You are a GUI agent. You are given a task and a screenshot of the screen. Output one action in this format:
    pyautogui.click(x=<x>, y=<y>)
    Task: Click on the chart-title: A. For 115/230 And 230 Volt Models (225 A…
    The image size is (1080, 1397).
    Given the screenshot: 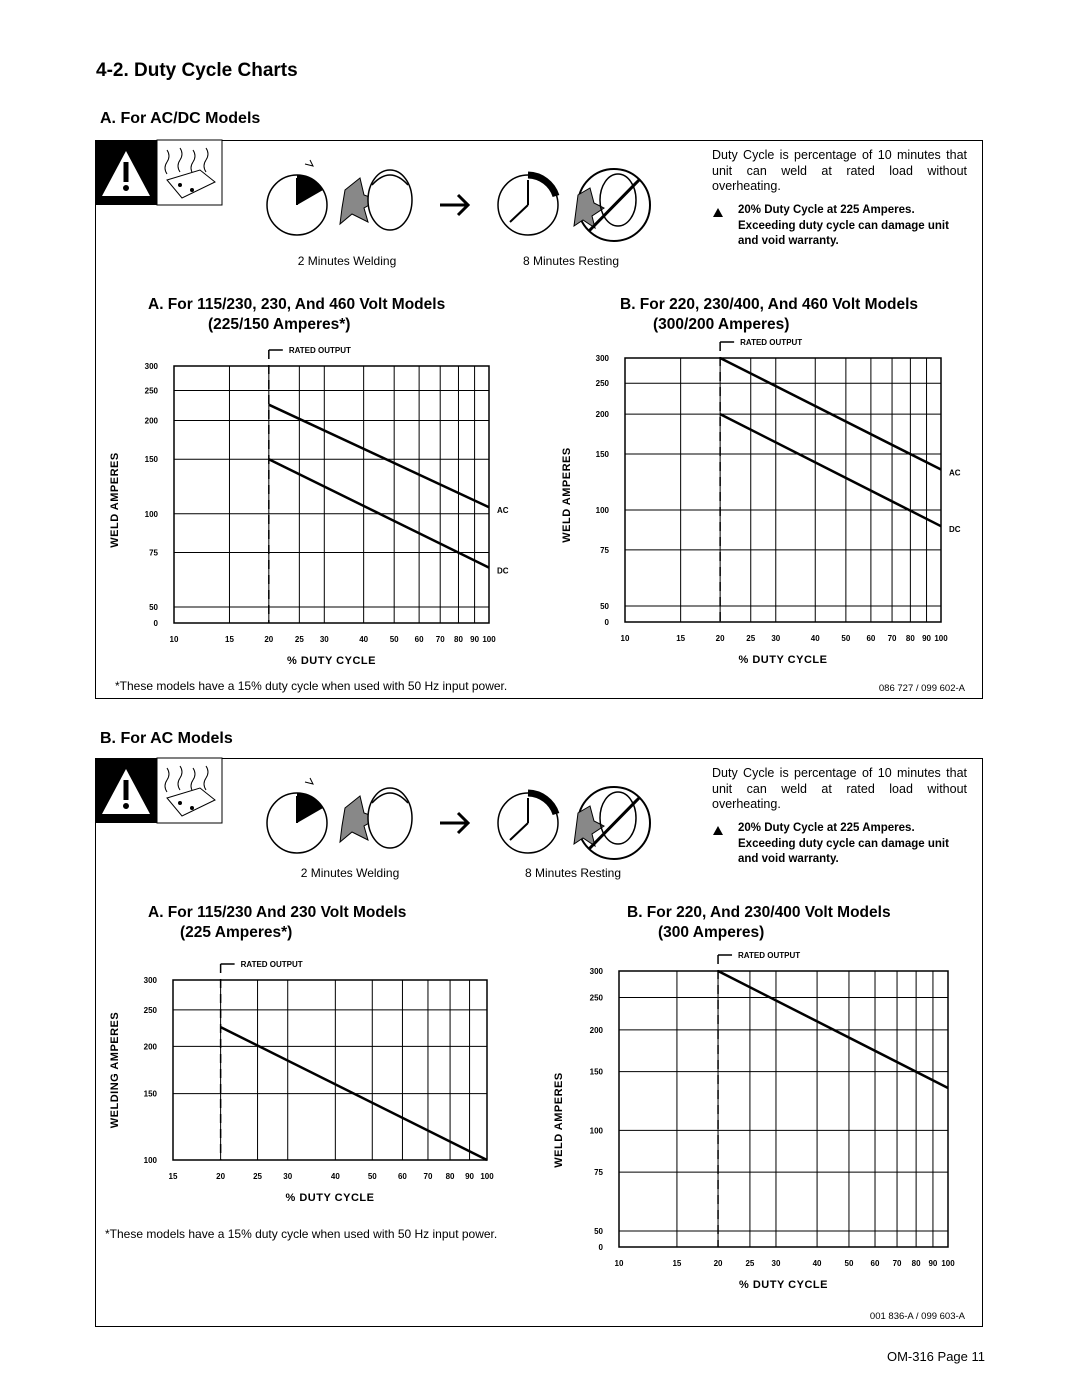 What is the action you would take?
    pyautogui.click(x=277, y=923)
    